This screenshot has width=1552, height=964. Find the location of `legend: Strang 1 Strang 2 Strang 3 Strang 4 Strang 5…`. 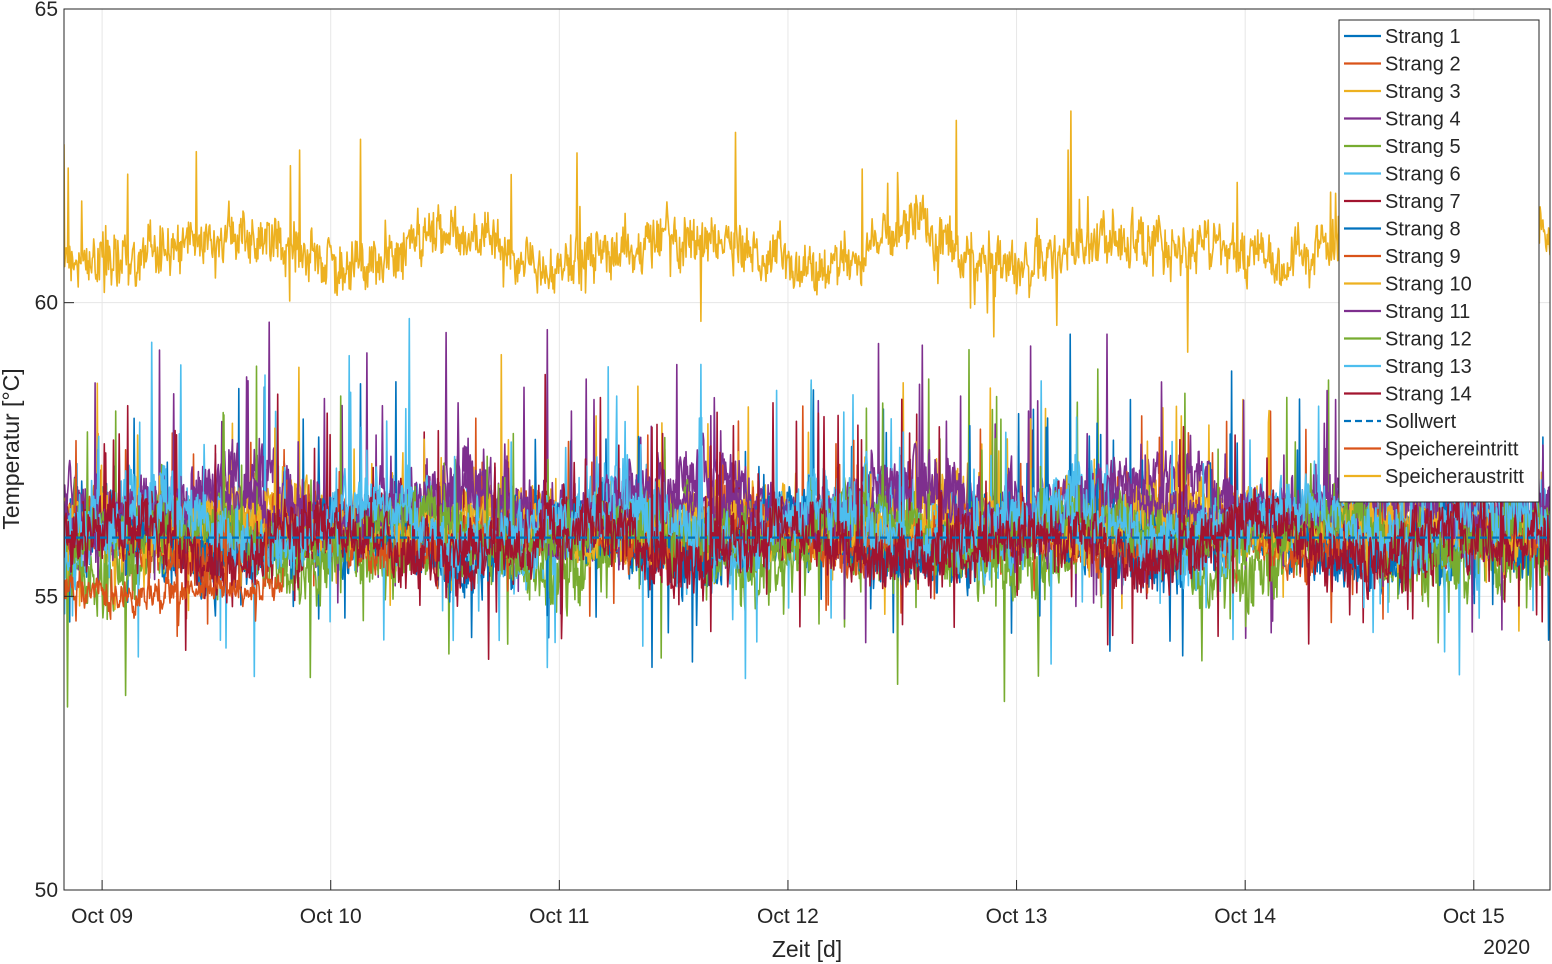

legend: Strang 1 Strang 2 Strang 3 Strang 4 Strang 5… is located at coordinates (1439, 261).